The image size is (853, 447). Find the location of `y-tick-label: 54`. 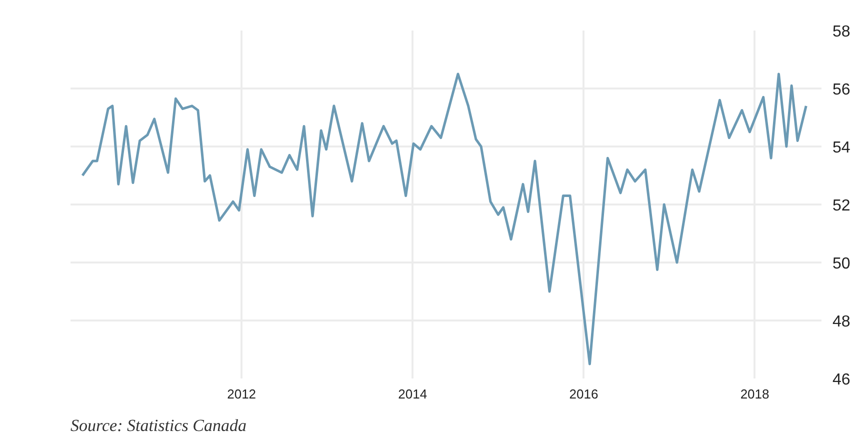

y-tick-label: 54 is located at coordinates (841, 148).